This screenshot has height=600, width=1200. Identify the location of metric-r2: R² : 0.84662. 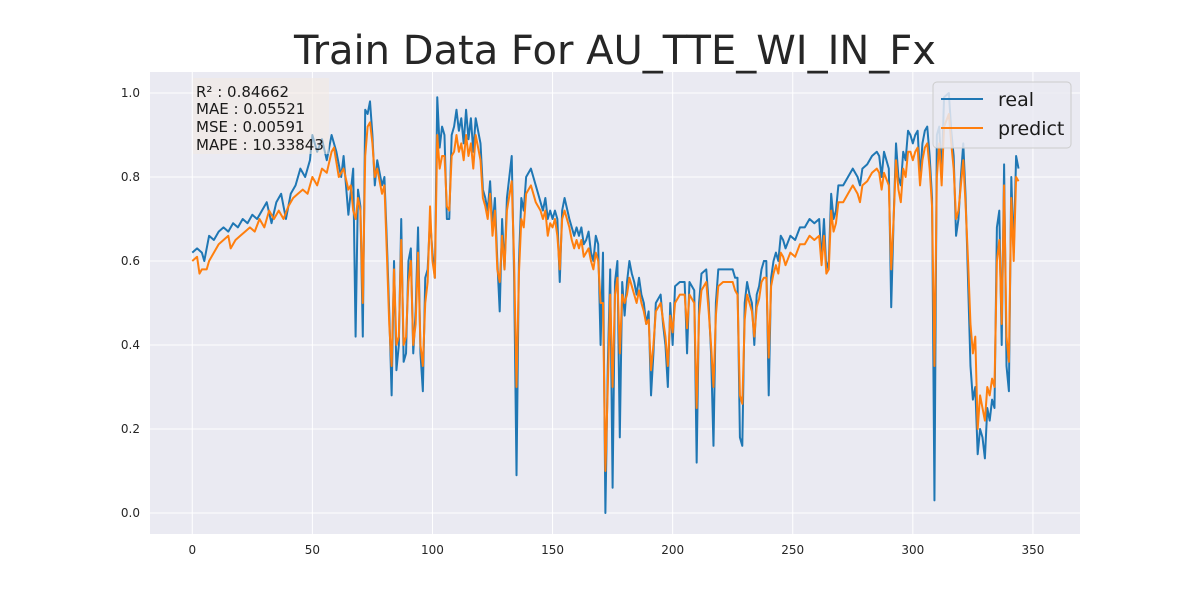
(242, 92).